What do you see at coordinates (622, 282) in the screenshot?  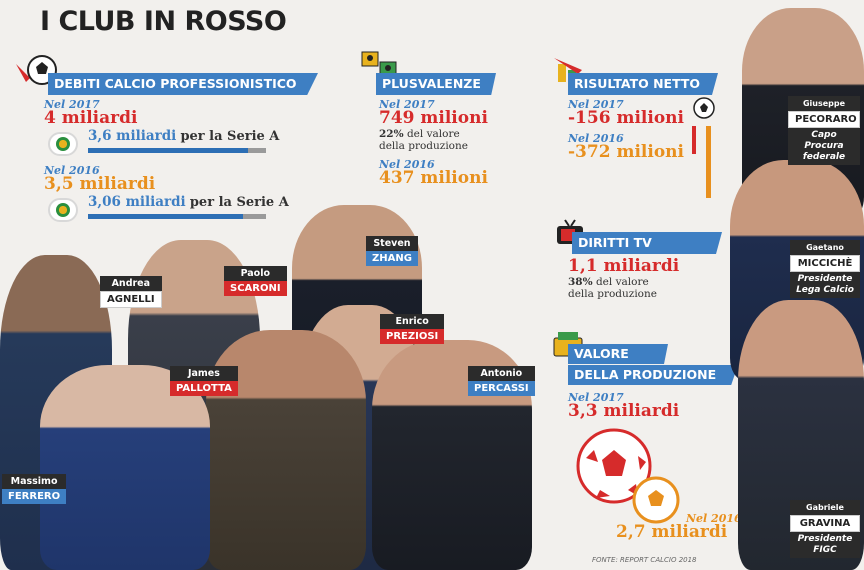 I see `diritti-pct-text-1: del valore` at bounding box center [622, 282].